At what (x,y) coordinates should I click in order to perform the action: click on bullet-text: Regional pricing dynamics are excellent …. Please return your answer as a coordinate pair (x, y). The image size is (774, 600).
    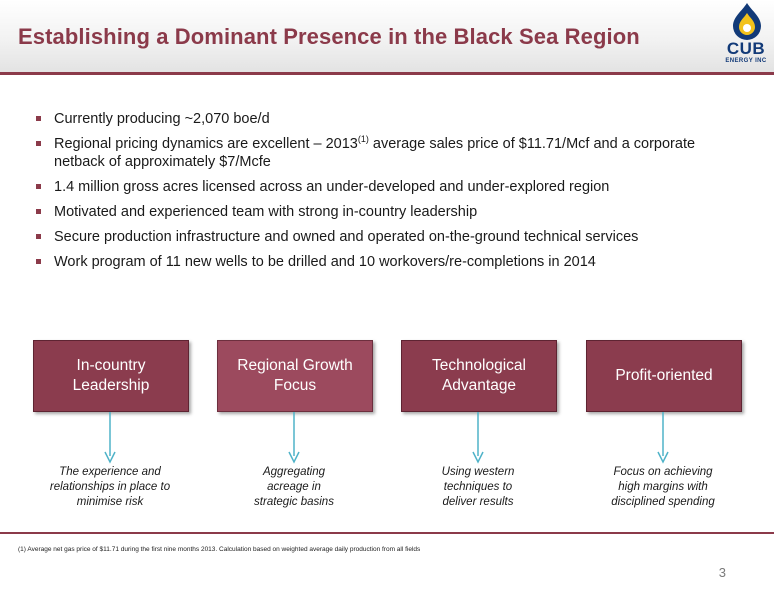
    Looking at the image, I should click on (206, 144).